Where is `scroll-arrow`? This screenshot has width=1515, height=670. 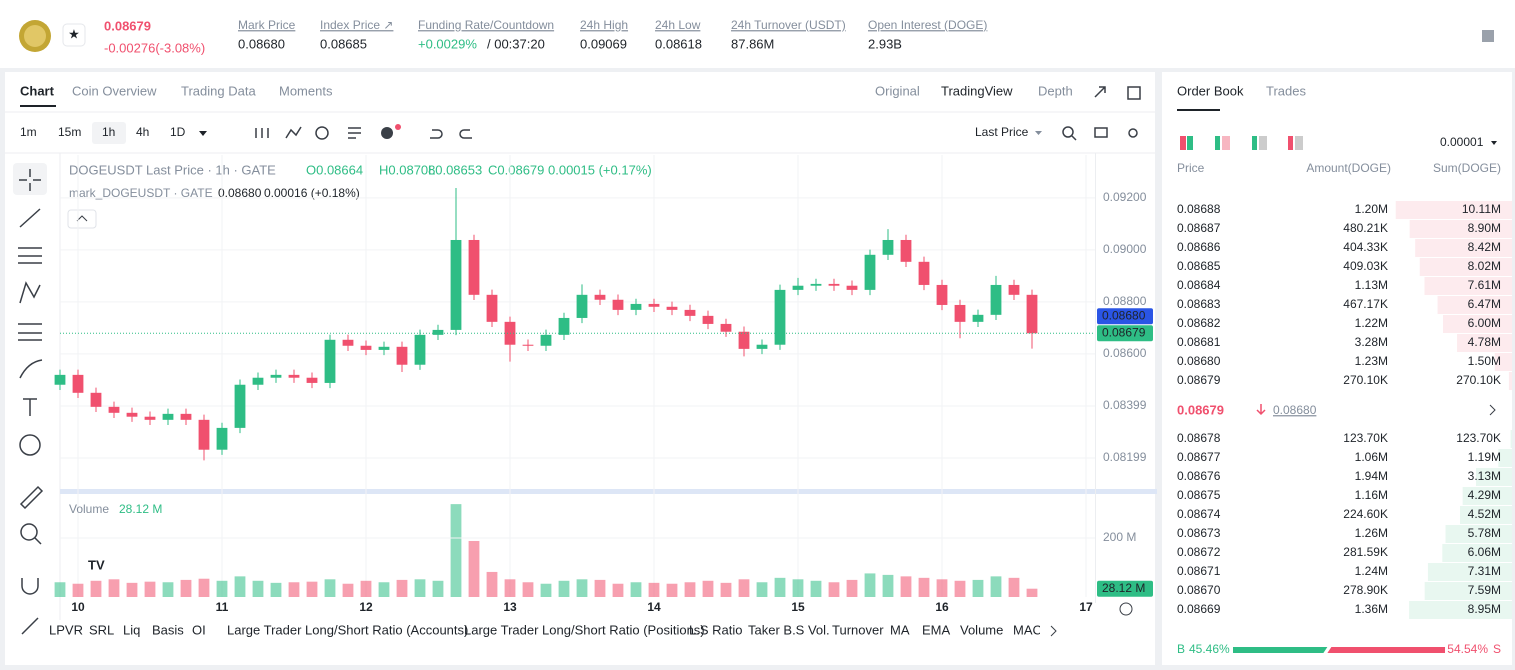 scroll-arrow is located at coordinates (1053, 631).